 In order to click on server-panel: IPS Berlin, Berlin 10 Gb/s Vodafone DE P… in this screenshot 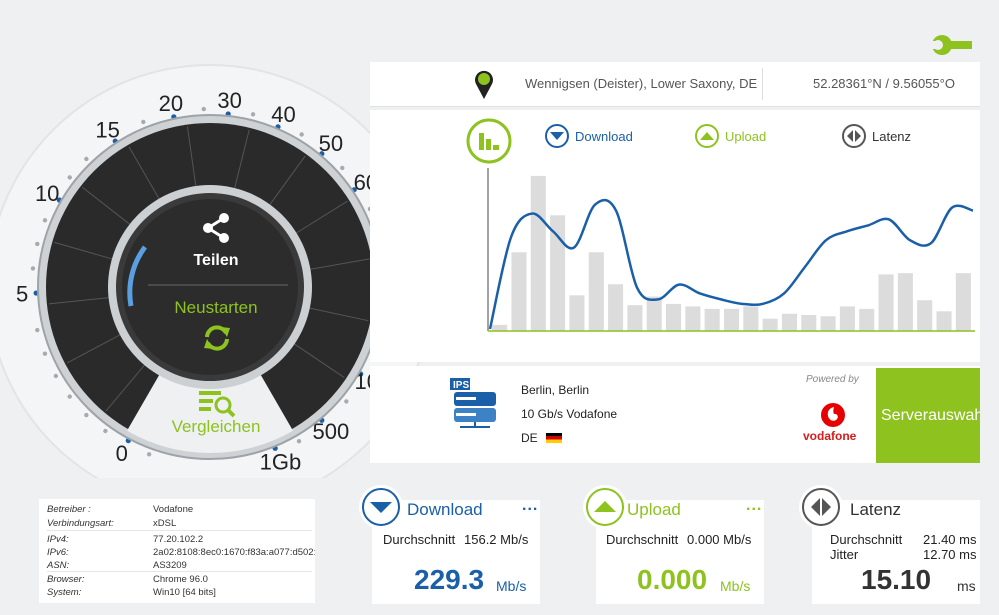, I will do `click(675, 414)`.